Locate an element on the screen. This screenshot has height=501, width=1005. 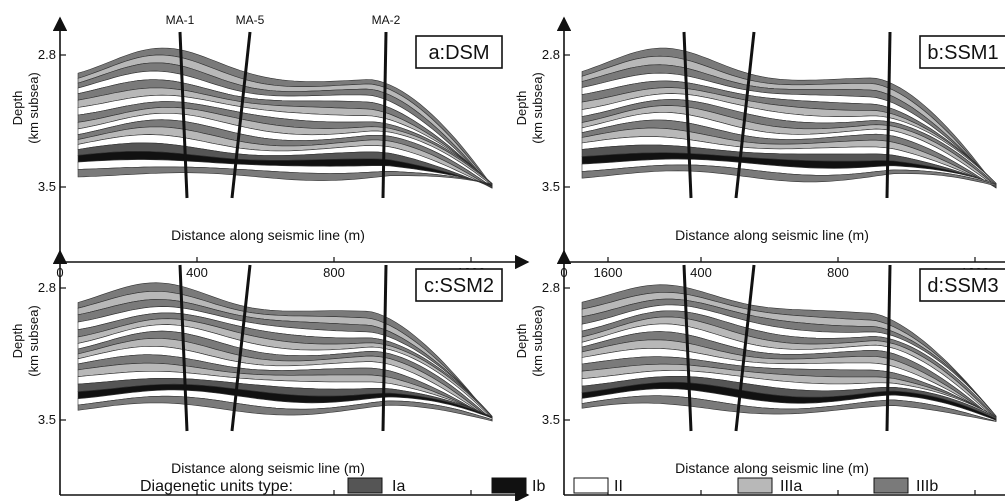
legend-title: Diagenetic units type: is located at coordinates (216, 486).